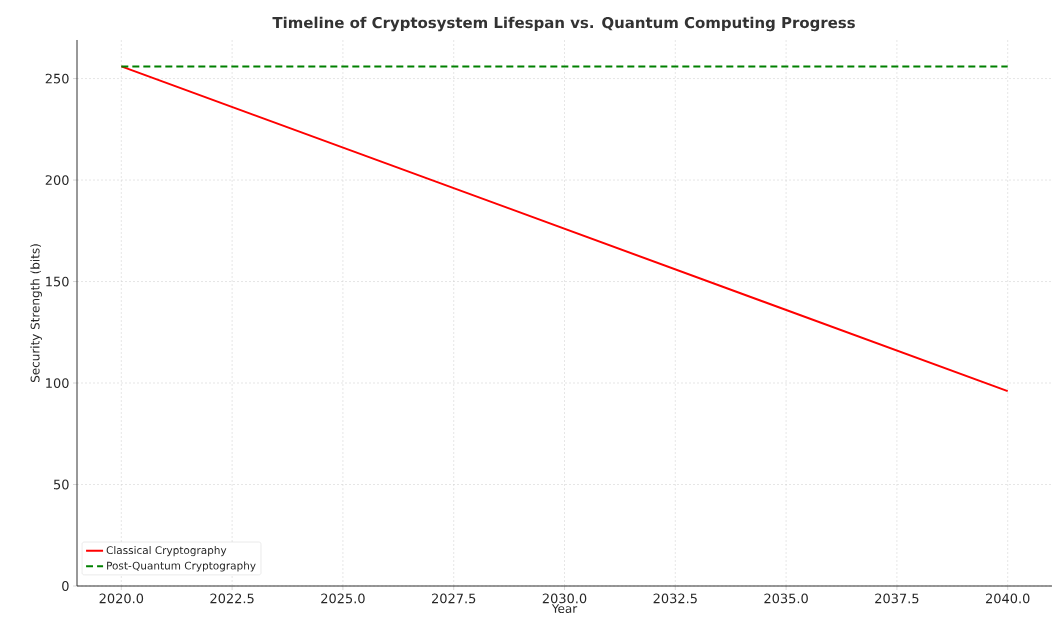  I want to click on x-tick-label: 2030.0, so click(564, 598).